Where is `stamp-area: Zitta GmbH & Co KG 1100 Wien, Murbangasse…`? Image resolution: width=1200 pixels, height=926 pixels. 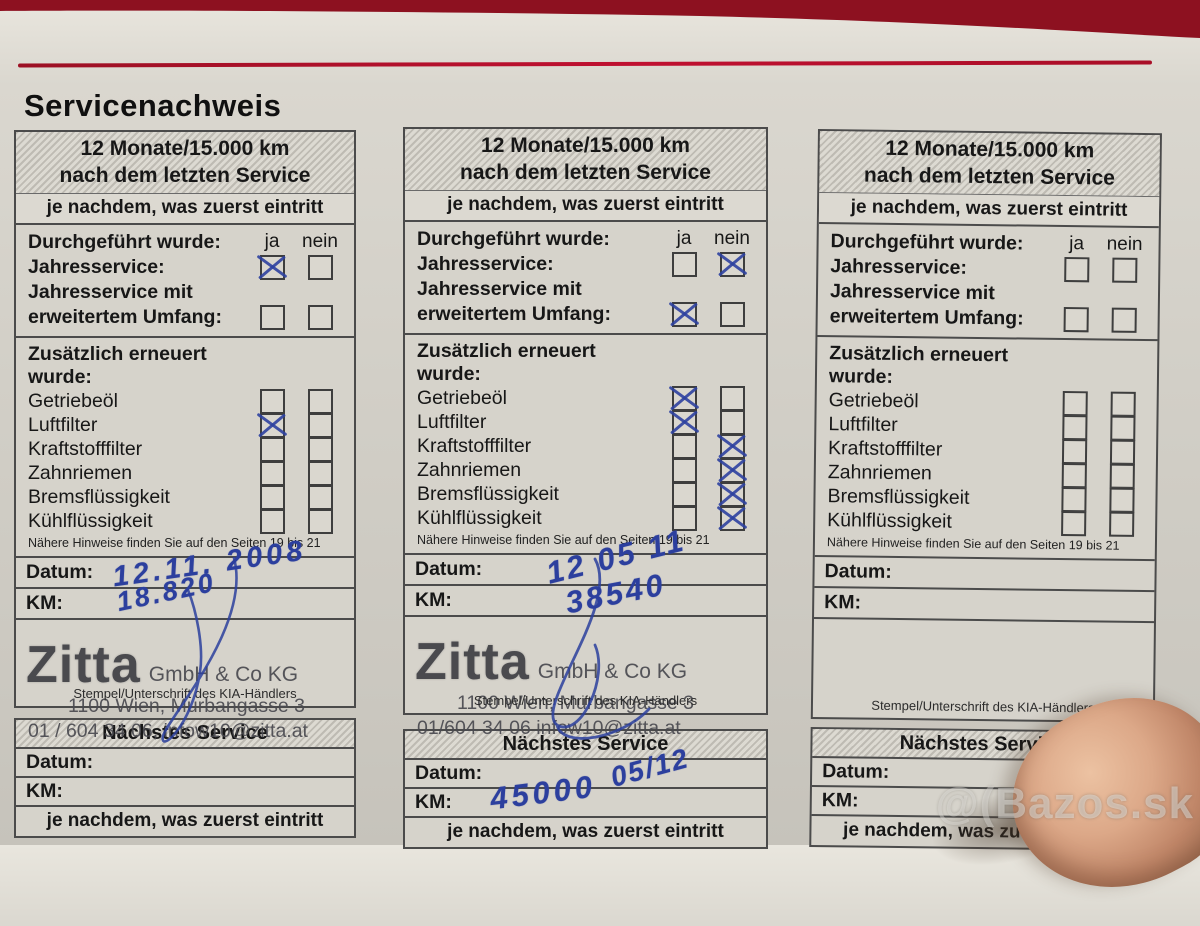 stamp-area: Zitta GmbH & Co KG 1100 Wien, Murbangasse… is located at coordinates (185, 649).